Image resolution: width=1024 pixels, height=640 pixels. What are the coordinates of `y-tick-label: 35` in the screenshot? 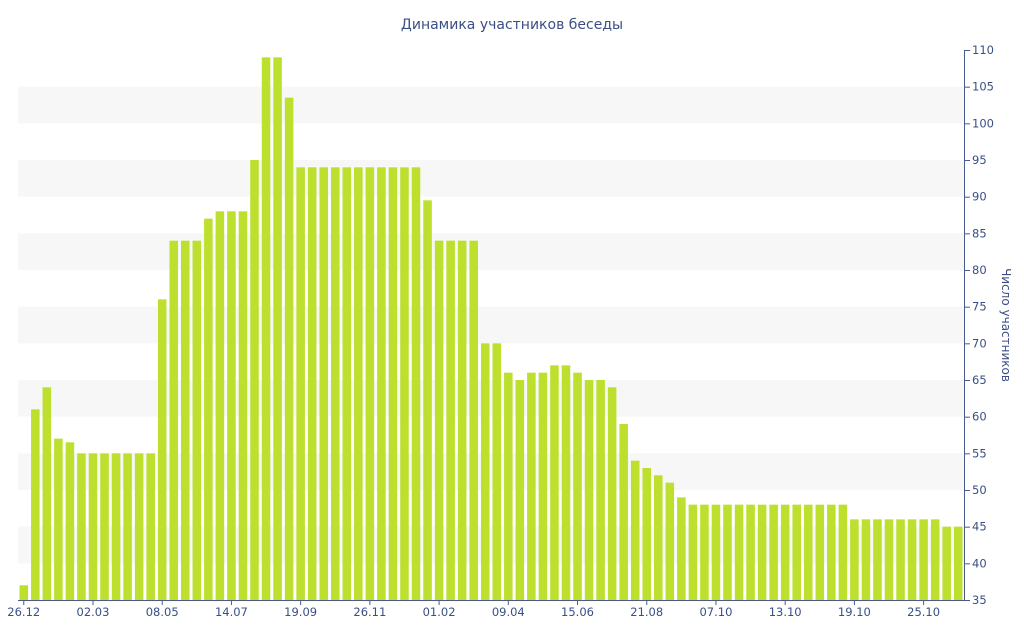 It's located at (979, 600).